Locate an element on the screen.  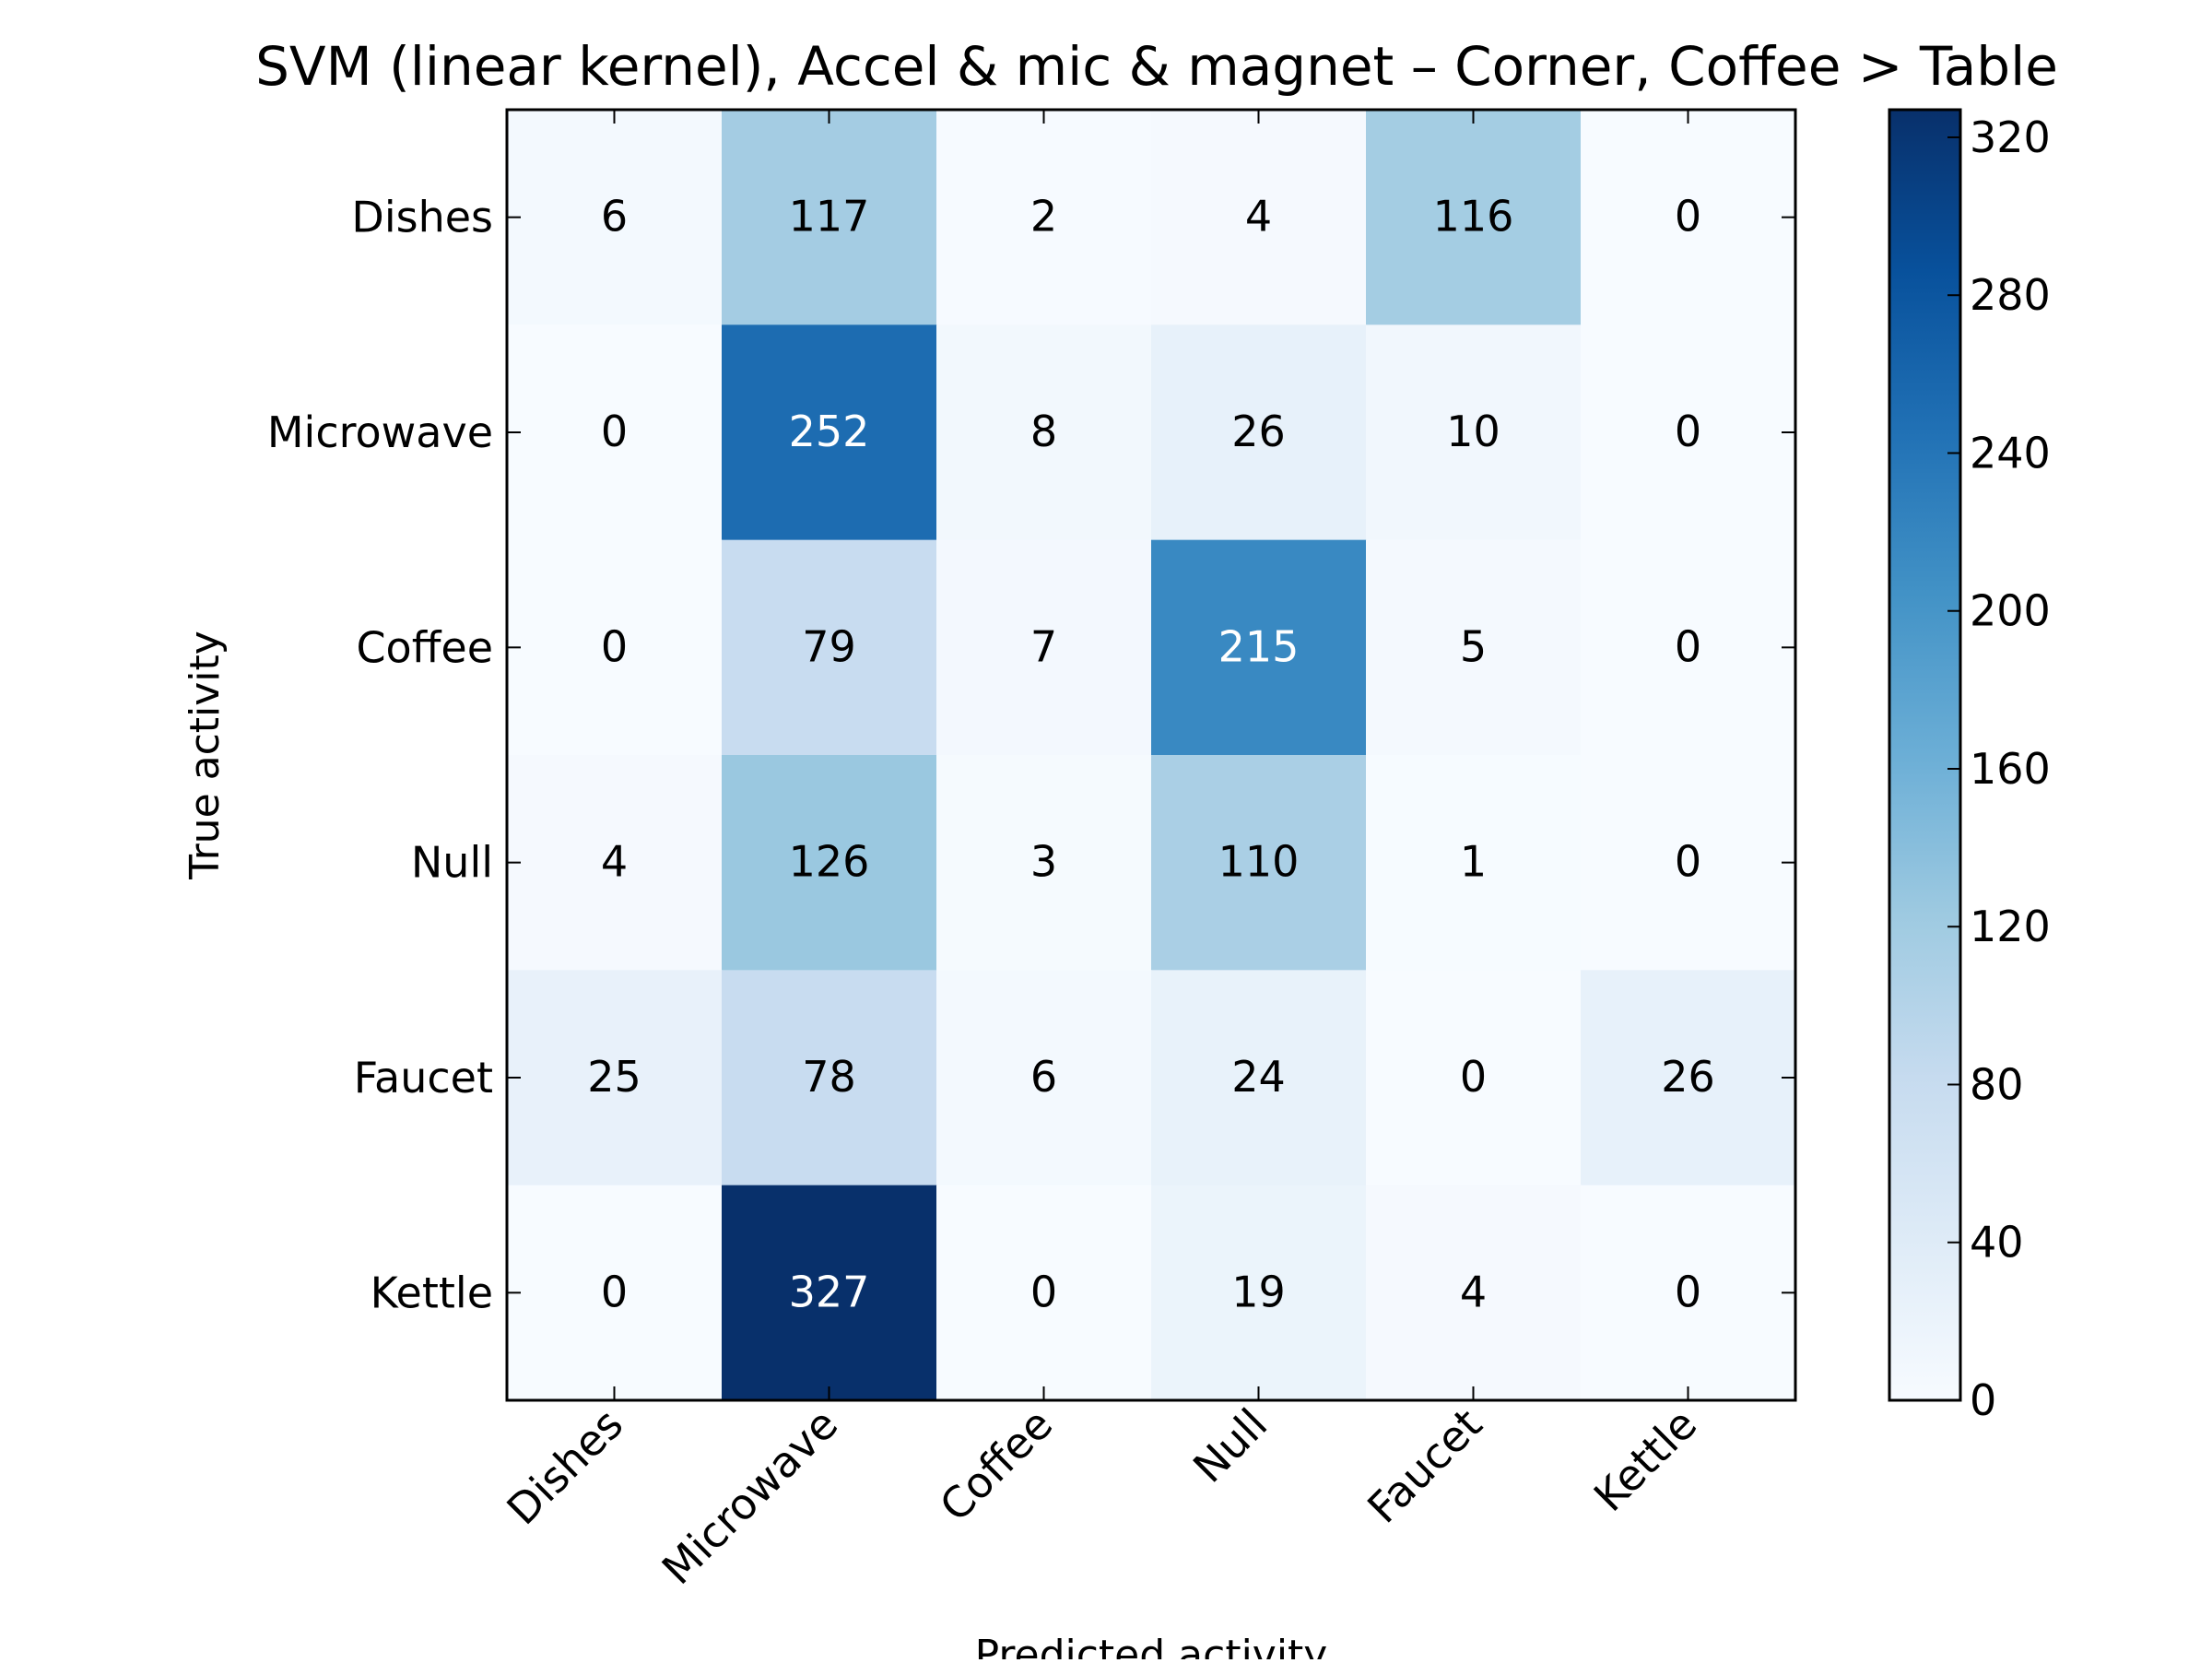
colorbar-tick-label: 80 is located at coordinates (1997, 1084).